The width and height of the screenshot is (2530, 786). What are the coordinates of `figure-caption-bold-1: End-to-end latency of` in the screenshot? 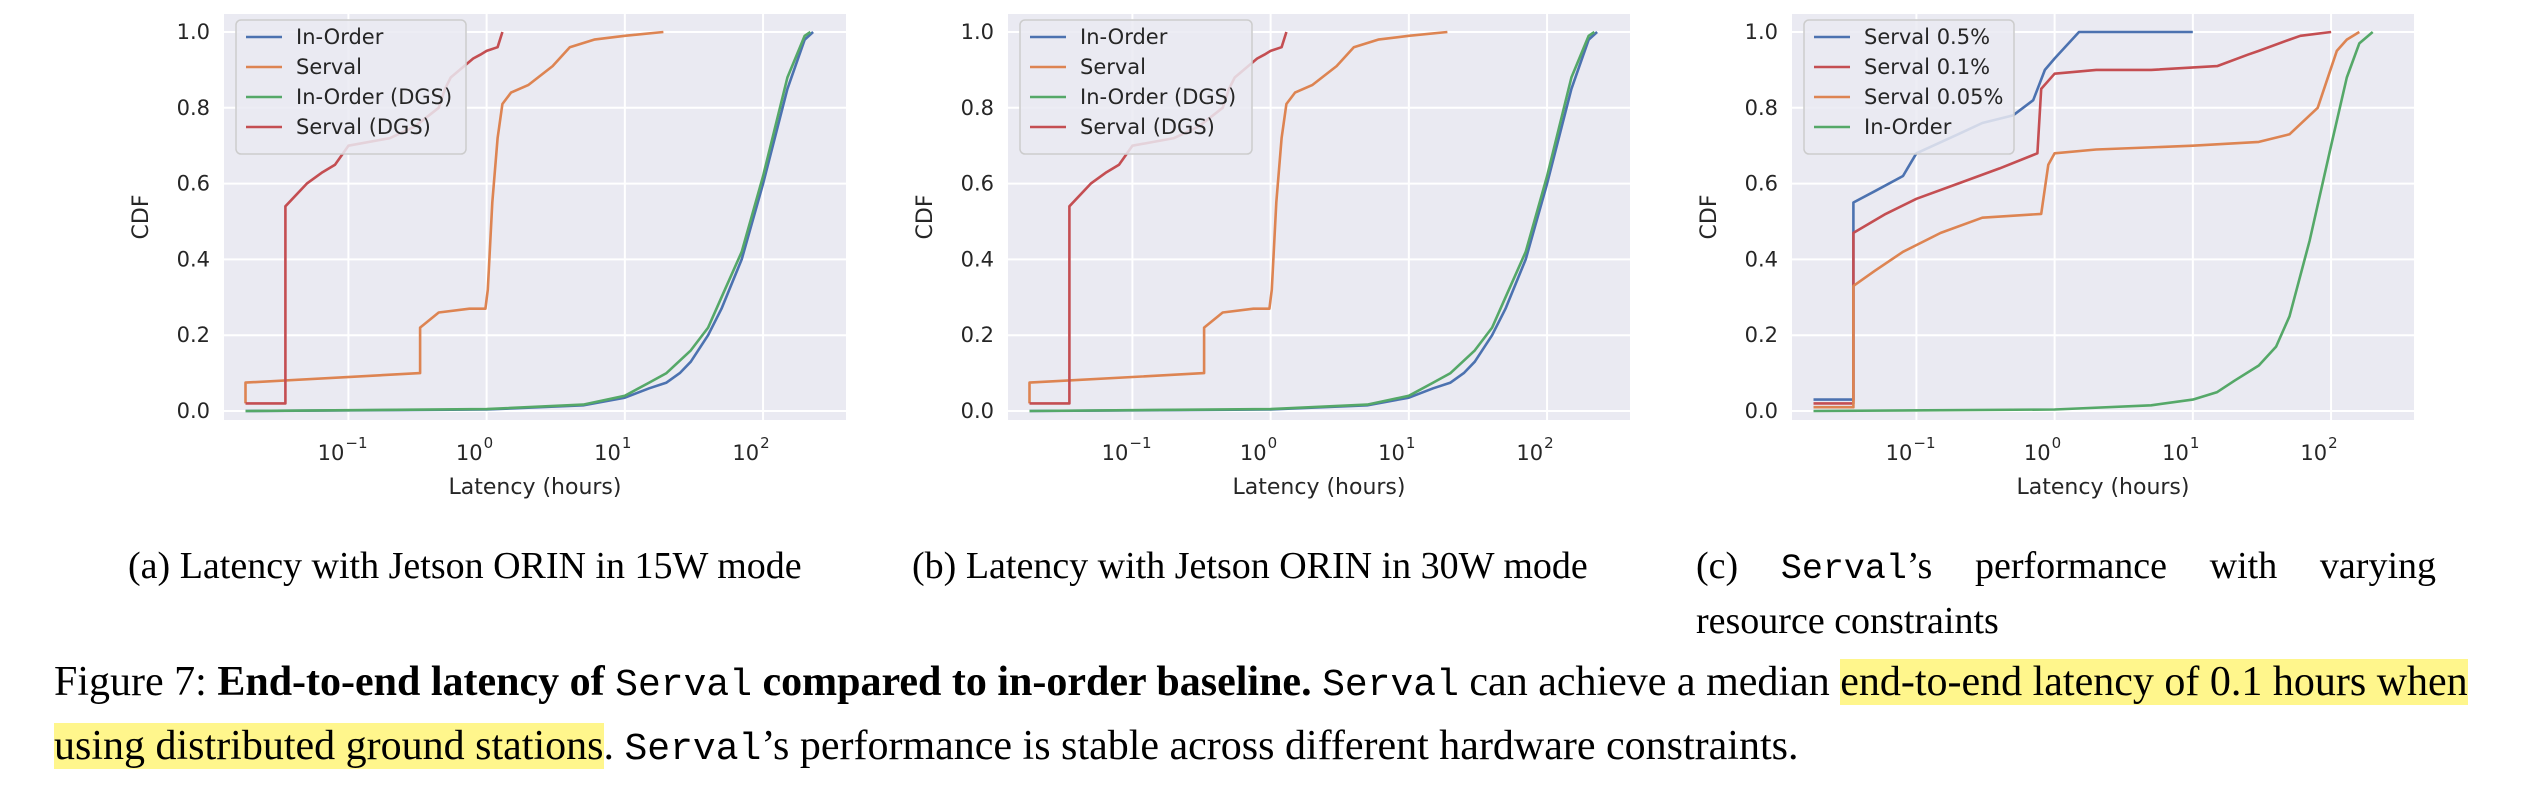 It's located at (411, 682).